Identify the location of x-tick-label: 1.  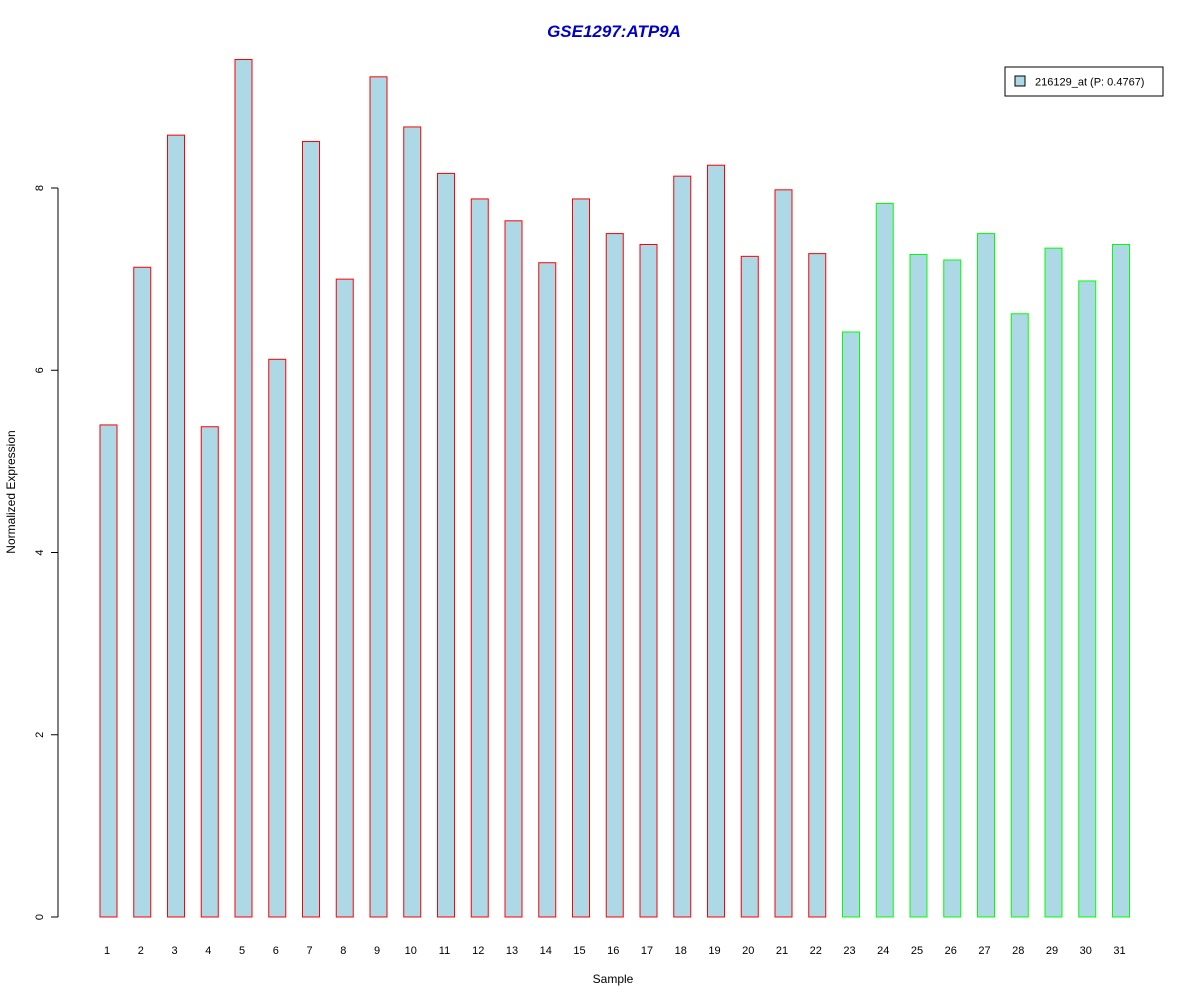
(107, 951).